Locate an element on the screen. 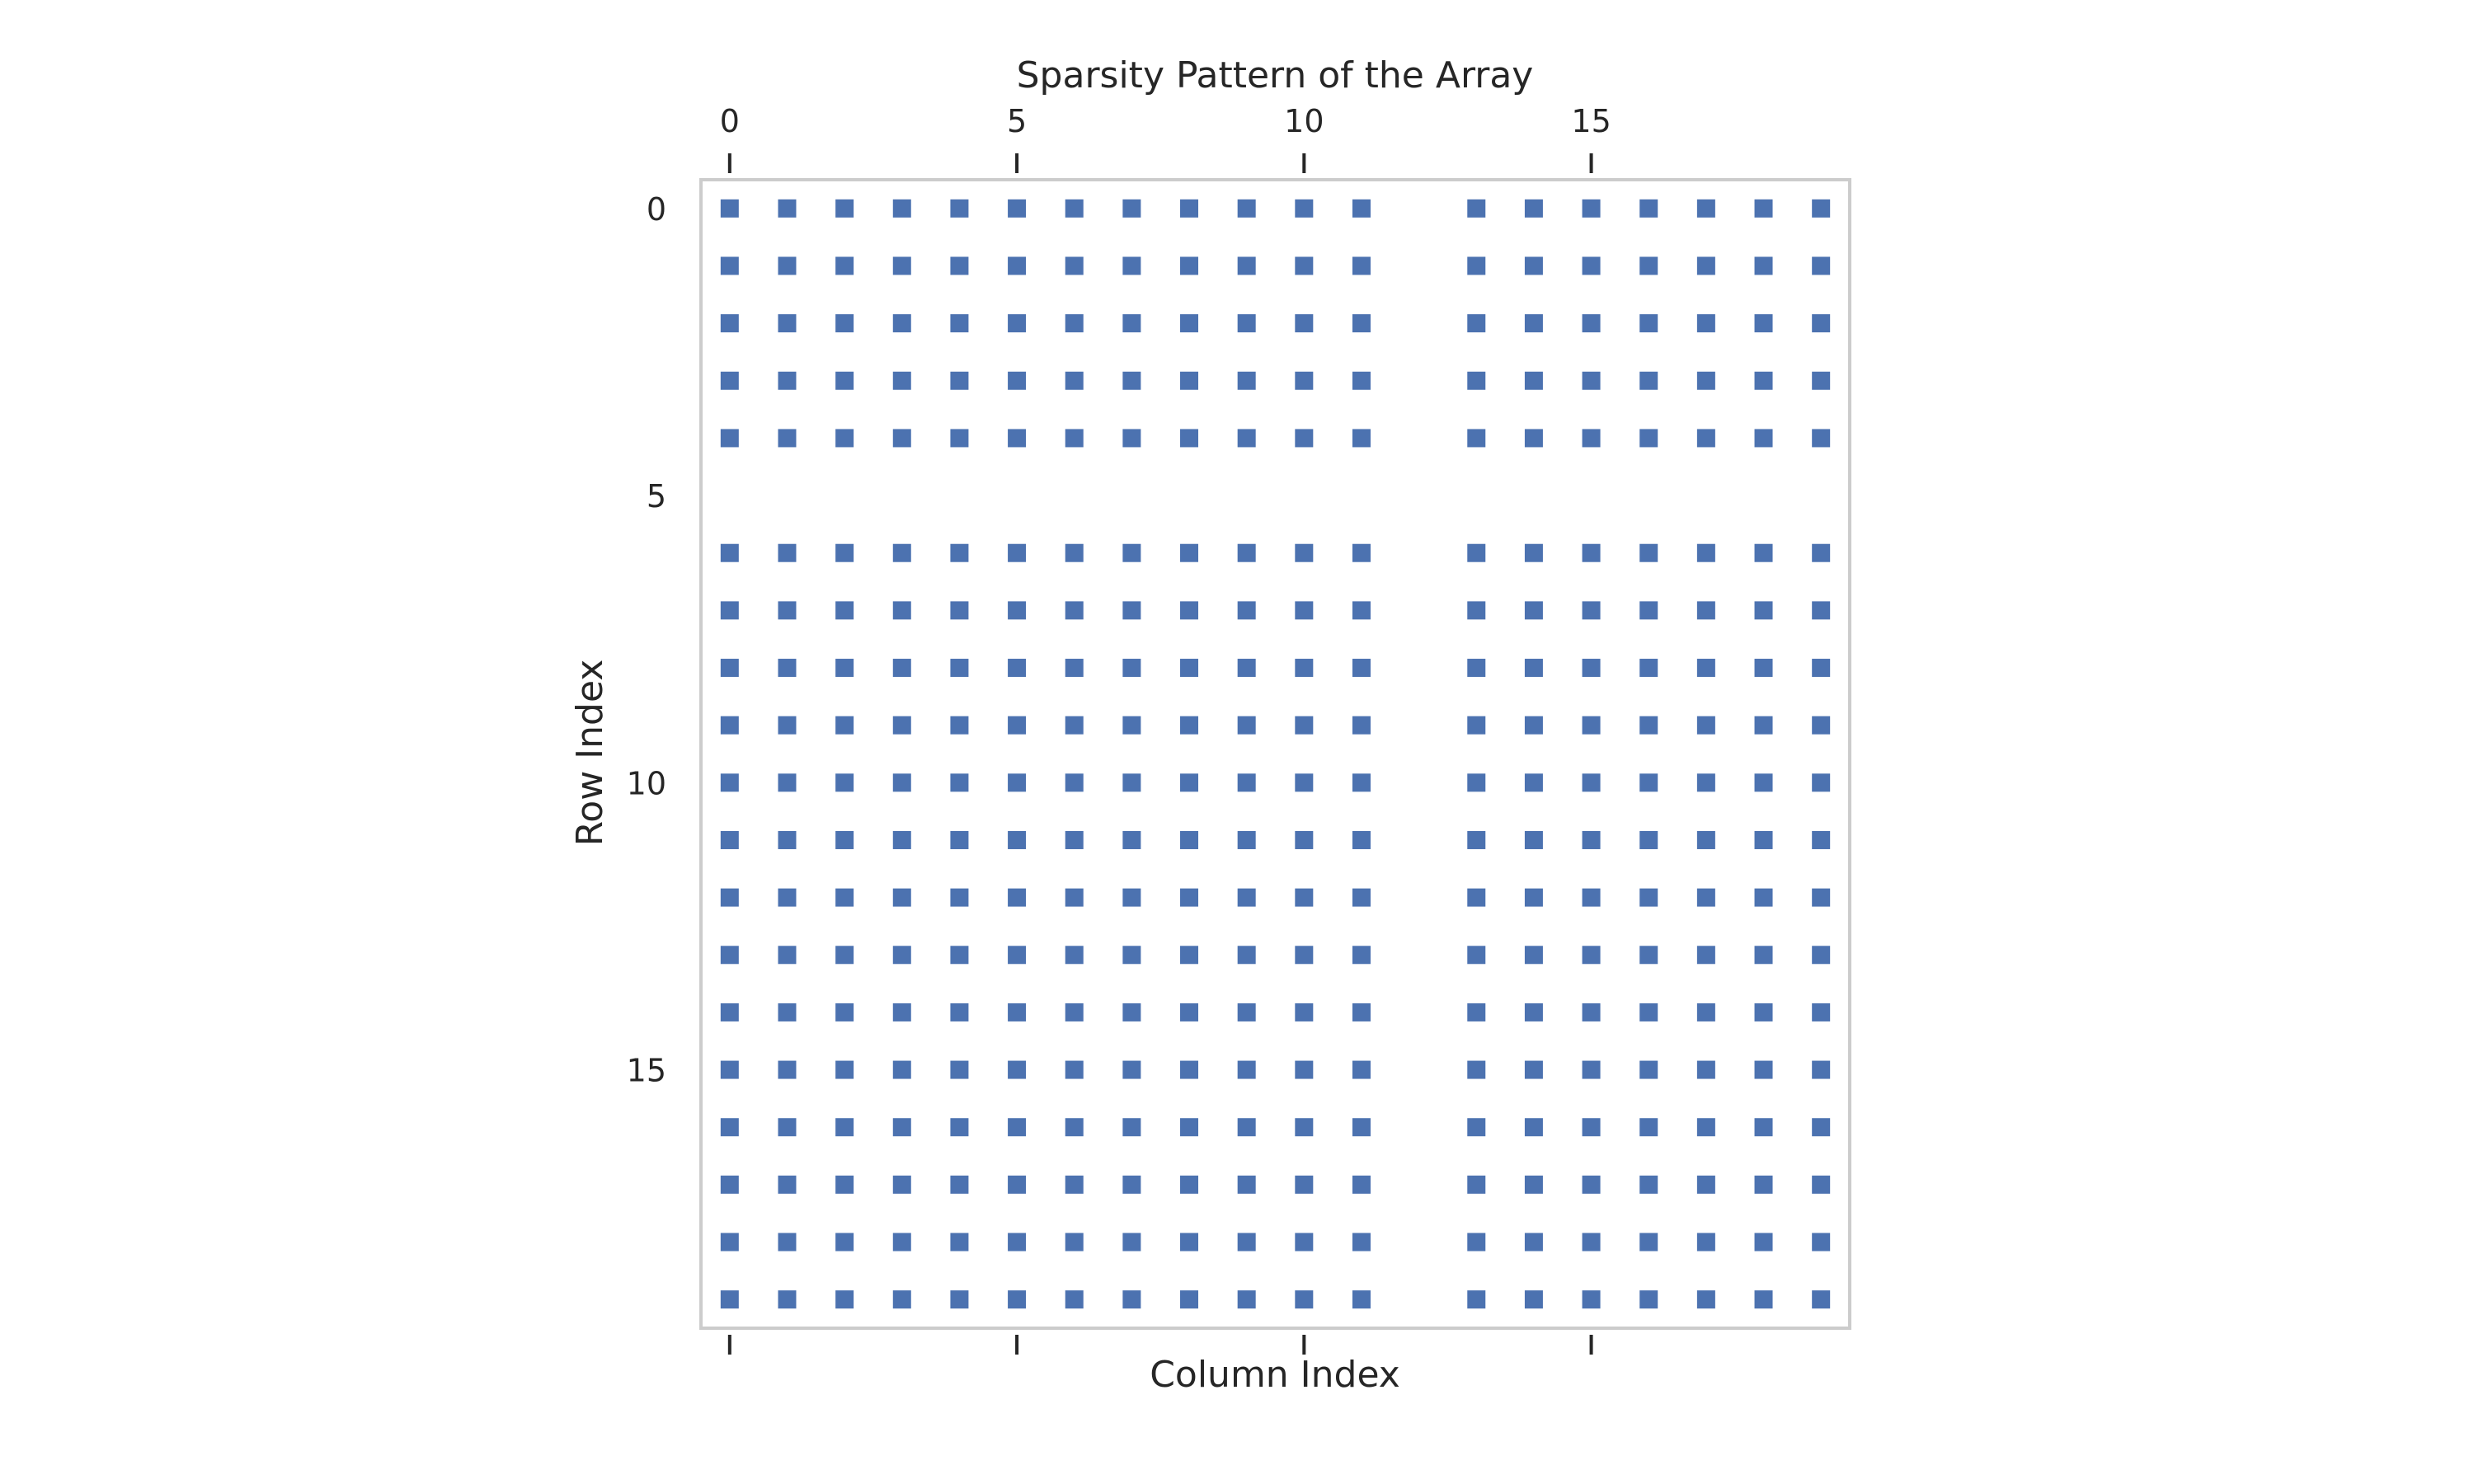  x-tick-label: 15 is located at coordinates (1591, 121).